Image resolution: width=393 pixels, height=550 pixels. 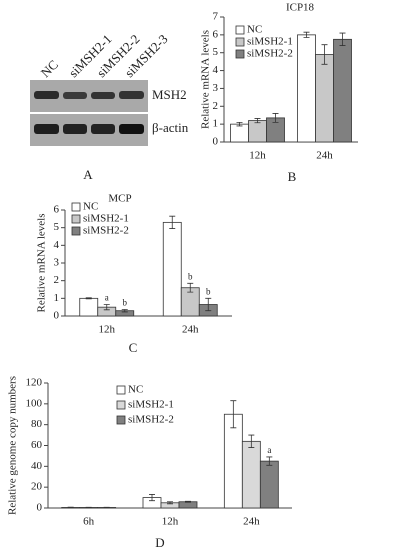 I want to click on y-tick-label: 7, so click(x=216, y=17).